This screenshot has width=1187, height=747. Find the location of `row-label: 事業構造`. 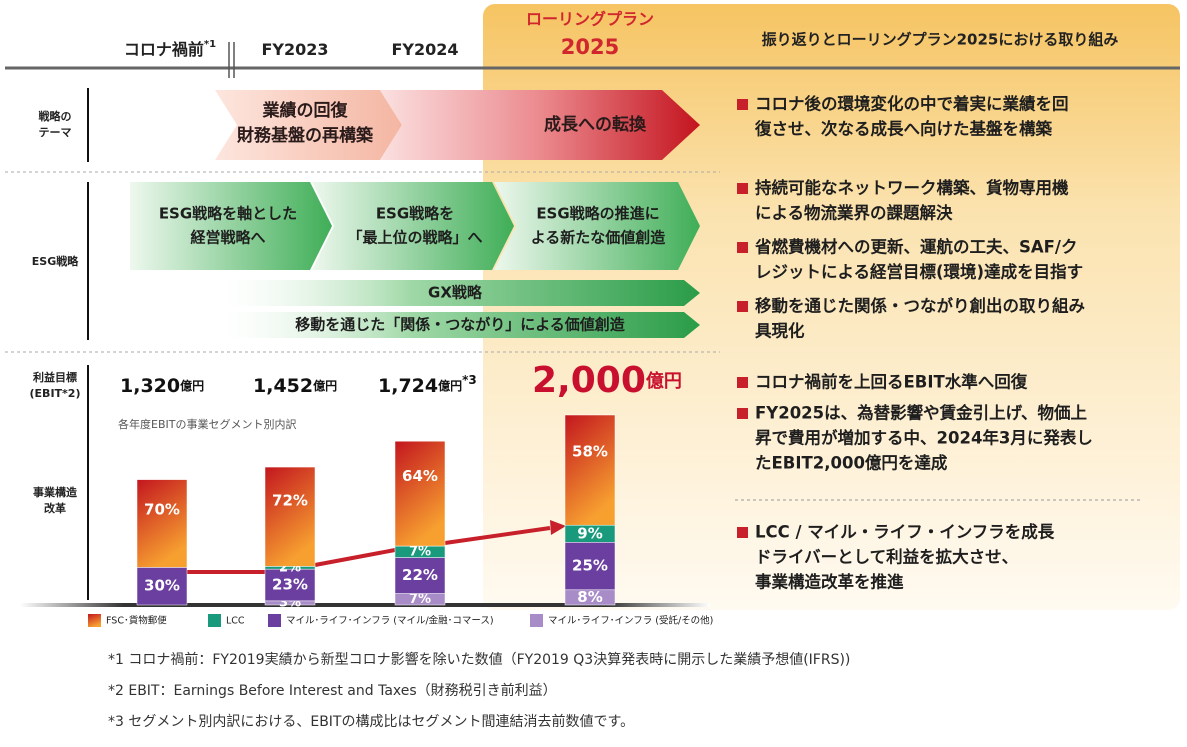

row-label: 事業構造 is located at coordinates (55, 492).